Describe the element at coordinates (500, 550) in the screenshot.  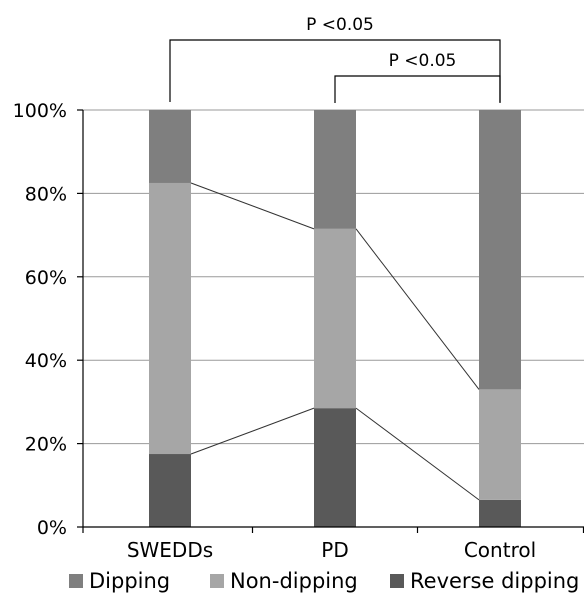
I see `x-tick-label: Control` at that location.